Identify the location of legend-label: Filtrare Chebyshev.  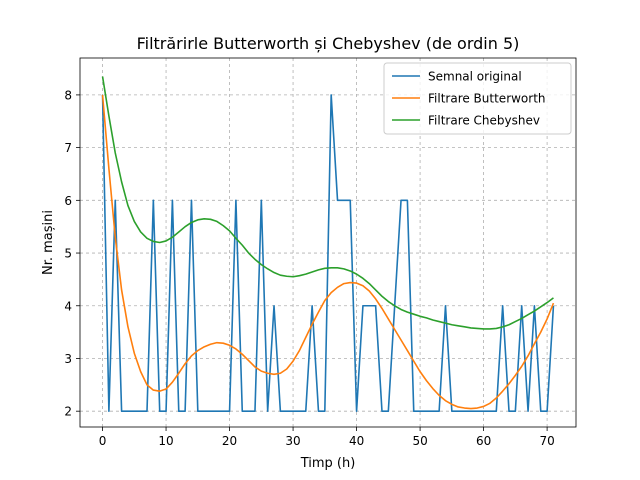
(484, 121).